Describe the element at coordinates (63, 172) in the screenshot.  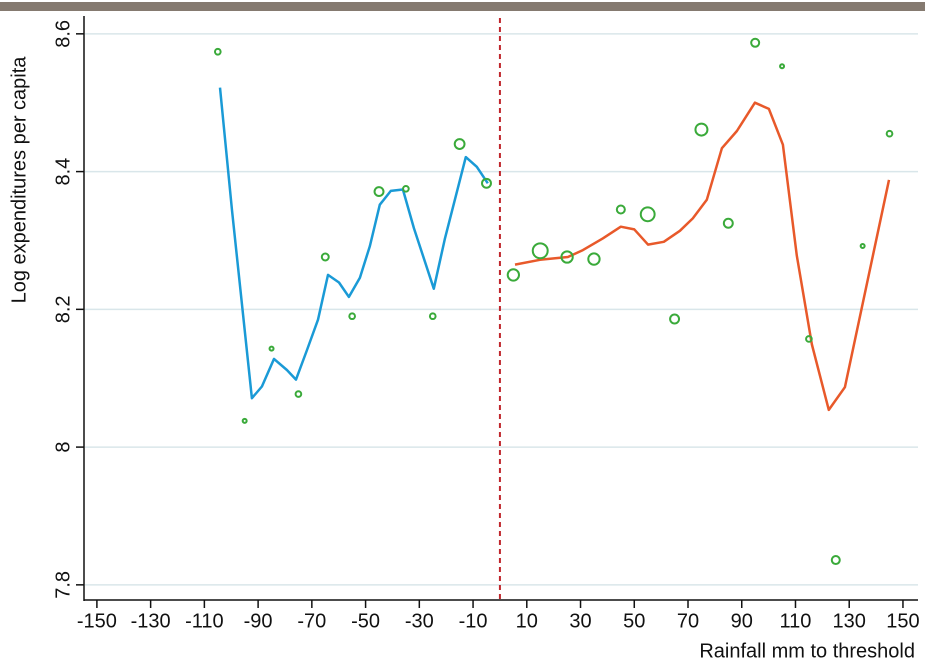
I see `y-tick-label: 8.4` at that location.